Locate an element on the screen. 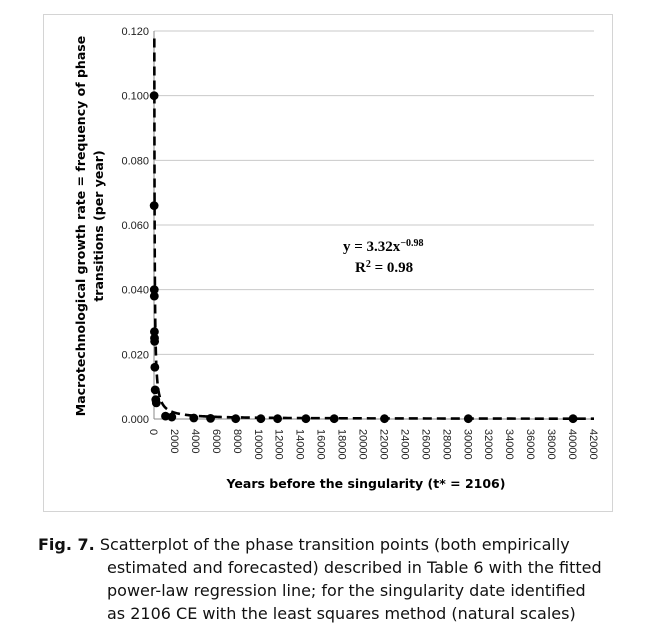 This screenshot has height=638, width=659. x-tick-label: 28000 is located at coordinates (446, 444).